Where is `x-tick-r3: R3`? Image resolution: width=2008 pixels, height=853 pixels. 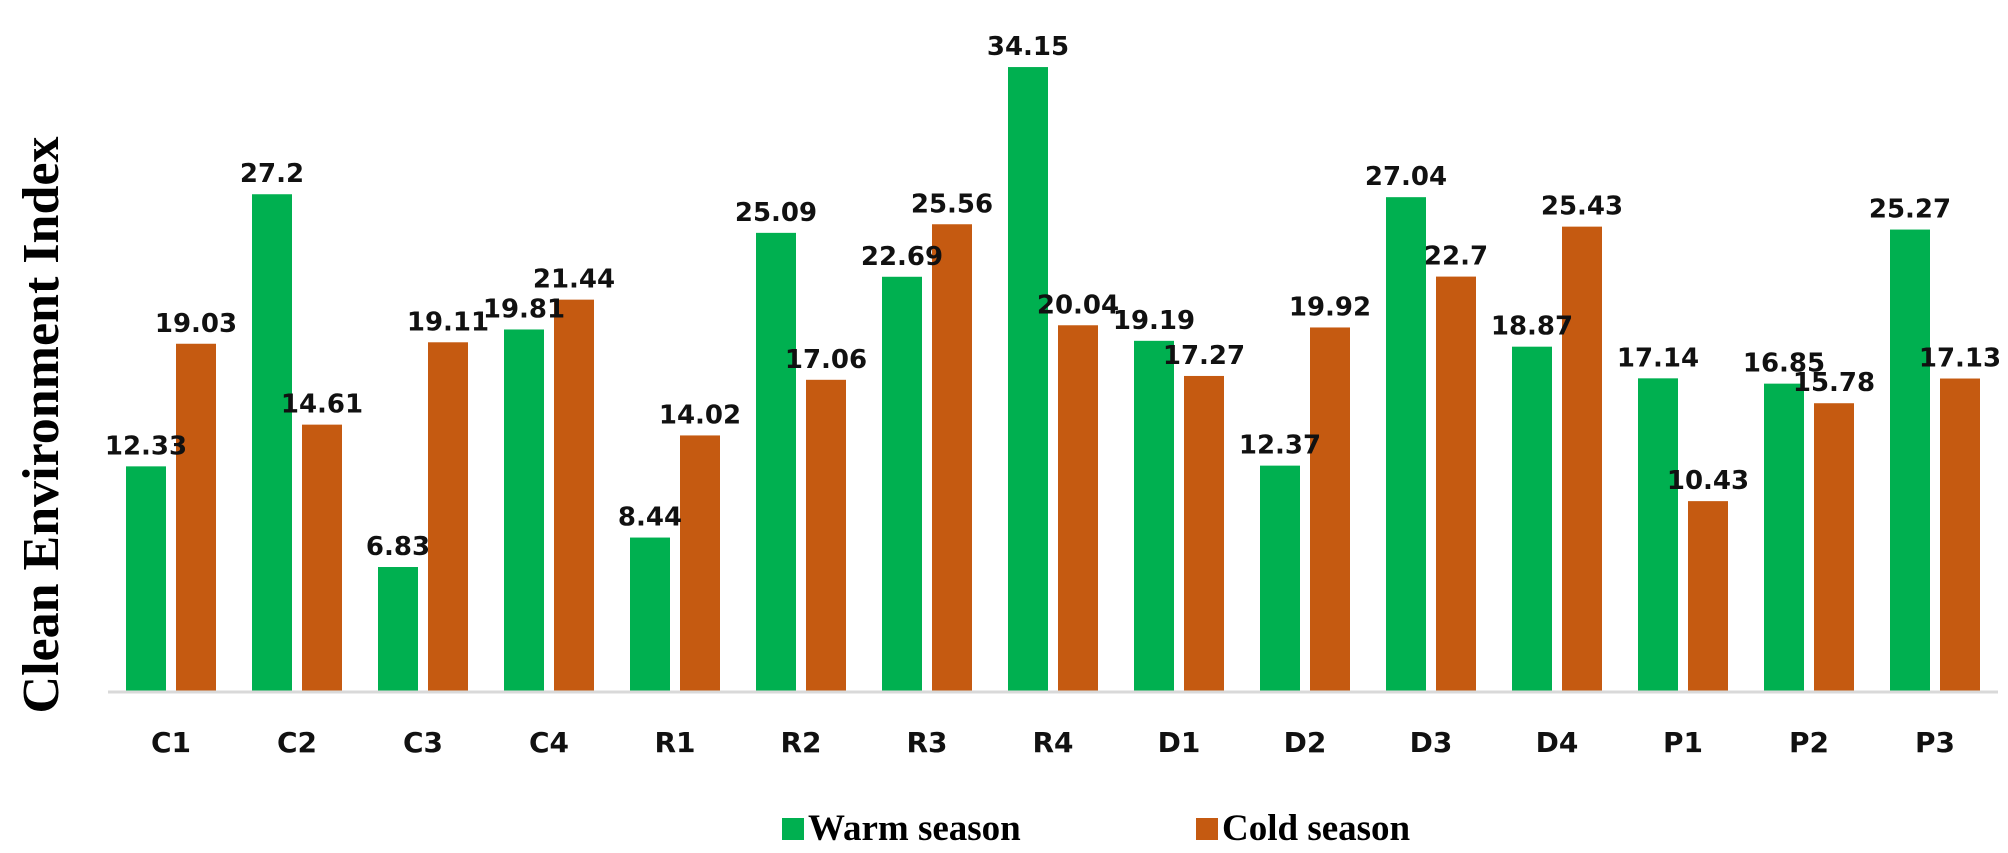 x-tick-r3: R3 is located at coordinates (926, 742).